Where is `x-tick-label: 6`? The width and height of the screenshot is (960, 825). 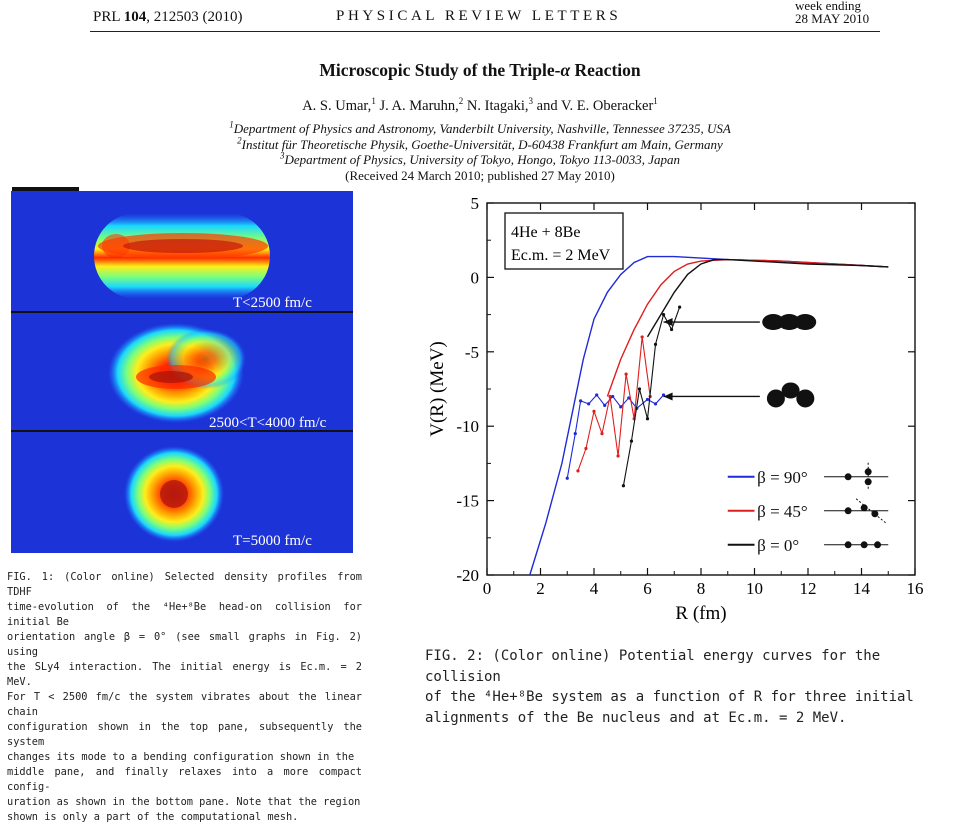 x-tick-label: 6 is located at coordinates (647, 588).